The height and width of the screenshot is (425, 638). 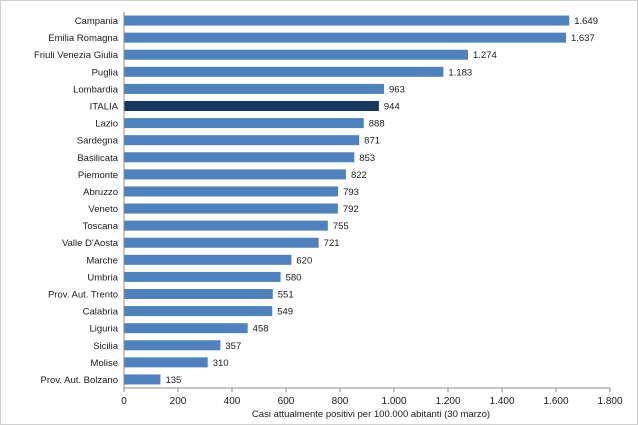 I want to click on value-label-basilicata: 853, so click(x=367, y=158).